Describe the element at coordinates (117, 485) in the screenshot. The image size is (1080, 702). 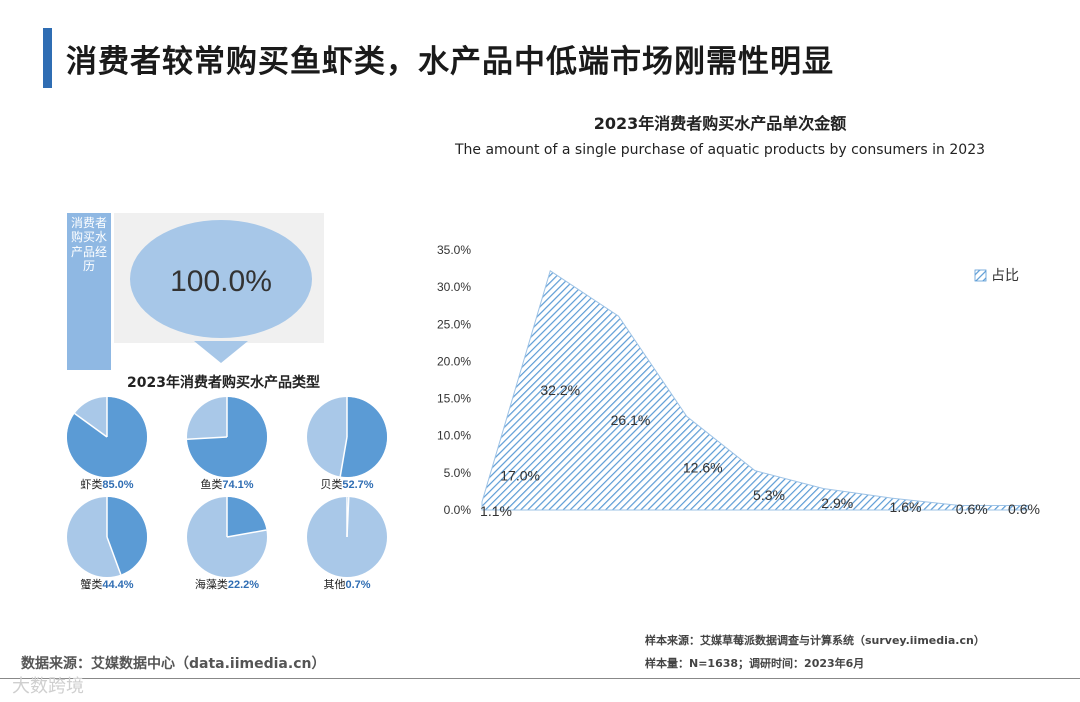
I see `pie-percent: 85.0%` at that location.